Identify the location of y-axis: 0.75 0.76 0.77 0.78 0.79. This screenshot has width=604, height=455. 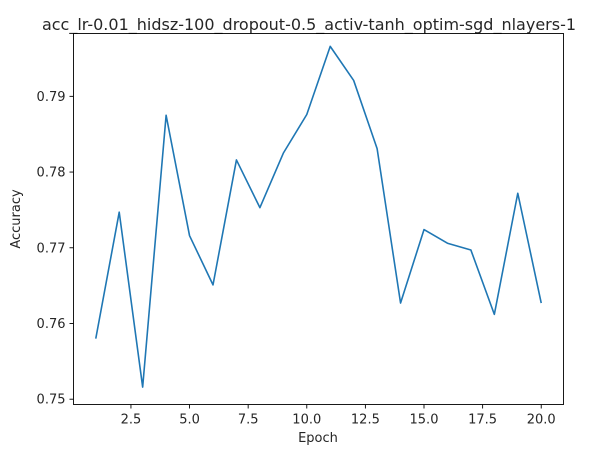
(55, 249).